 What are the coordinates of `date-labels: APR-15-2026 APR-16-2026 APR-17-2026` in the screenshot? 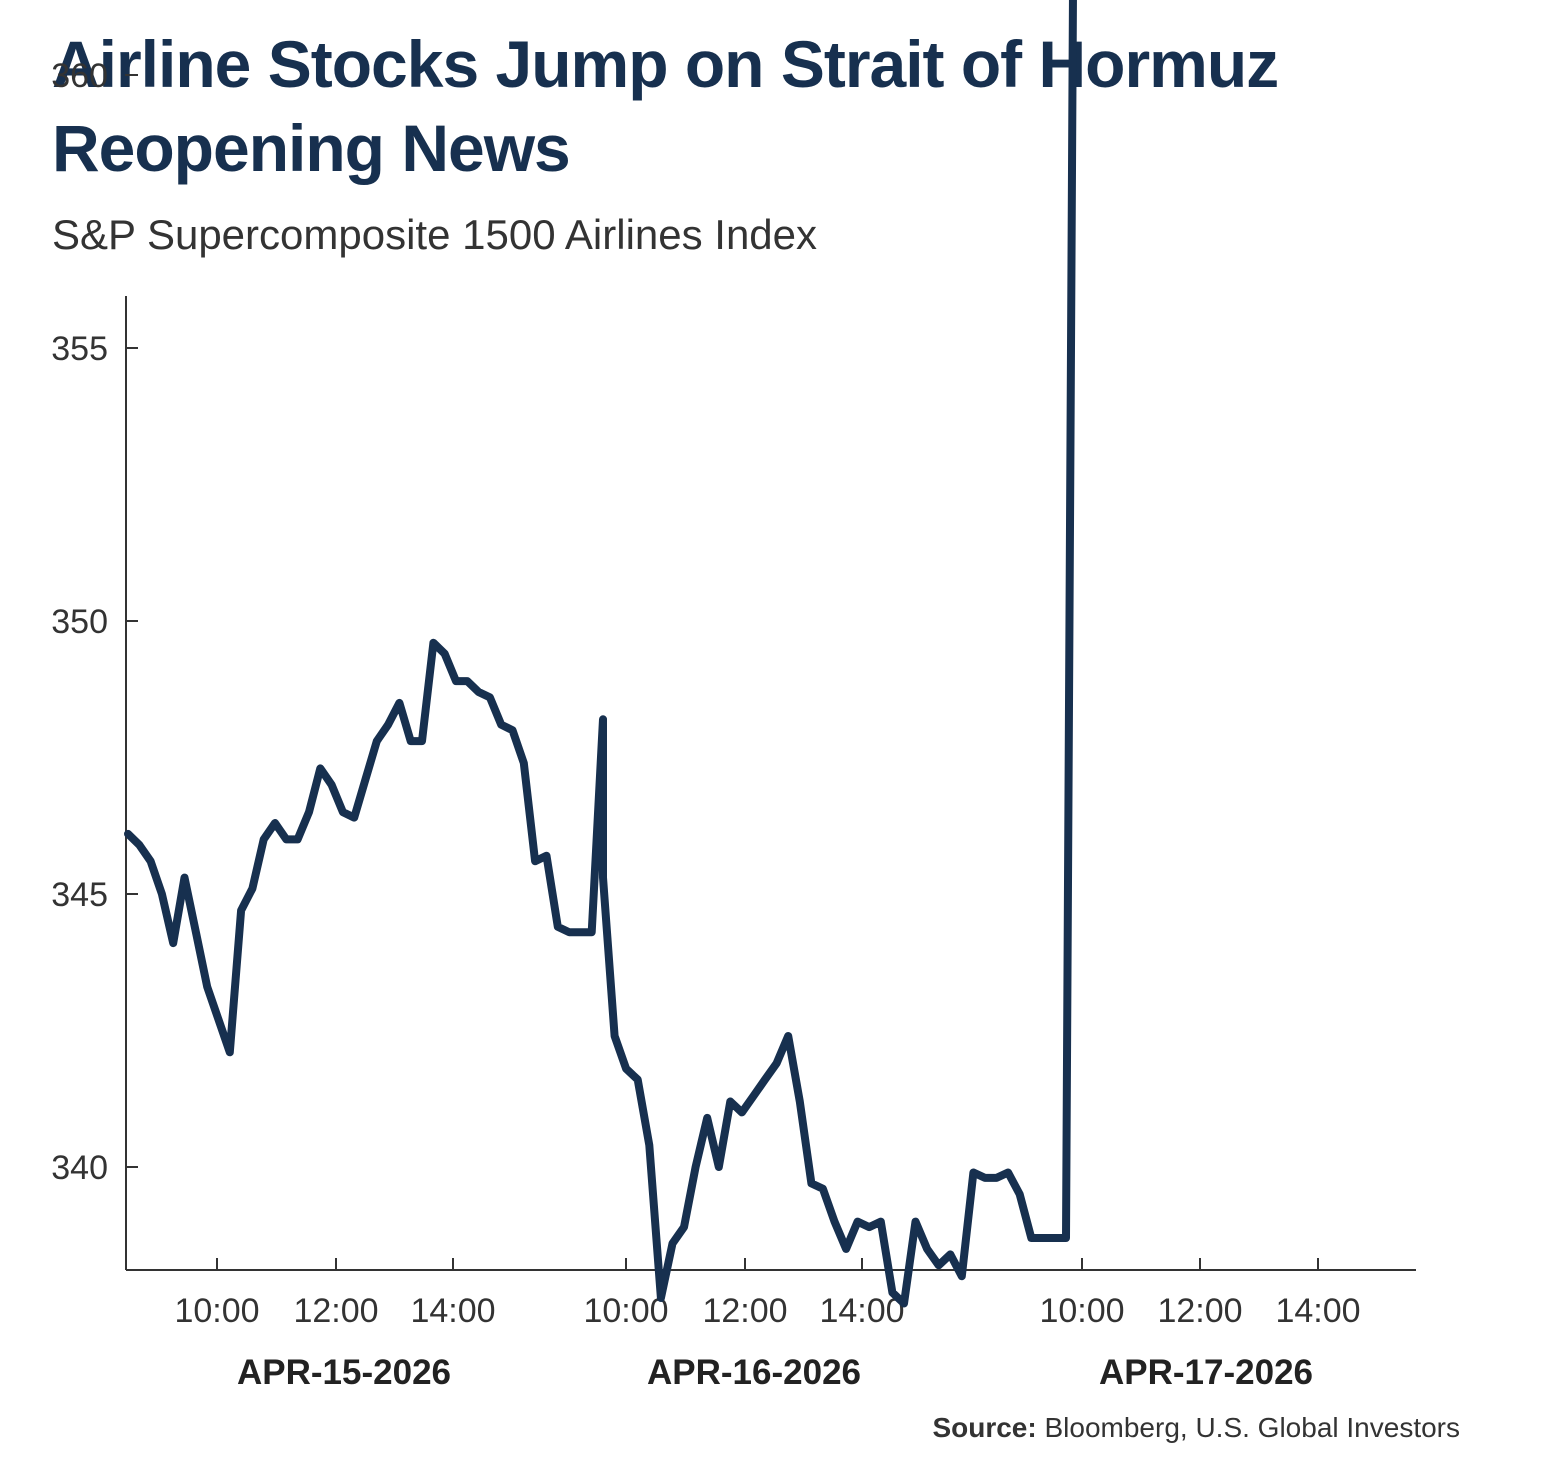 It's located at (775, 1372).